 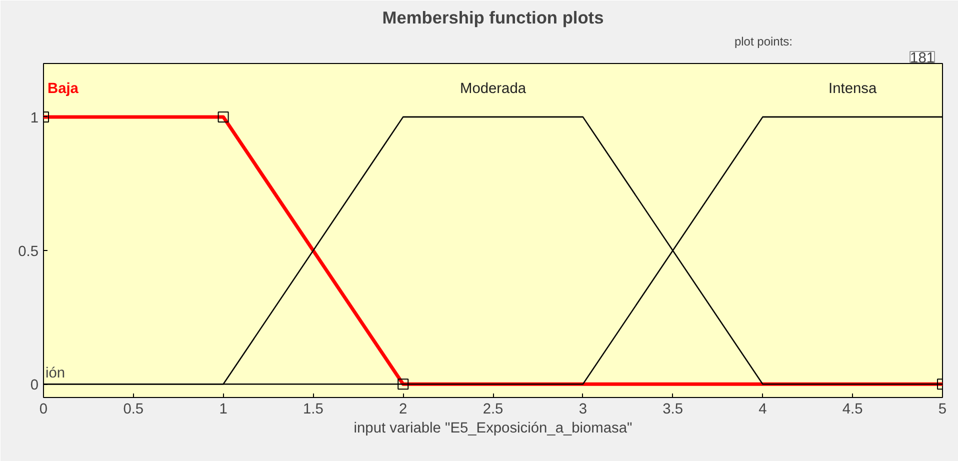 What do you see at coordinates (64, 88) in the screenshot?
I see `series-label: Baja` at bounding box center [64, 88].